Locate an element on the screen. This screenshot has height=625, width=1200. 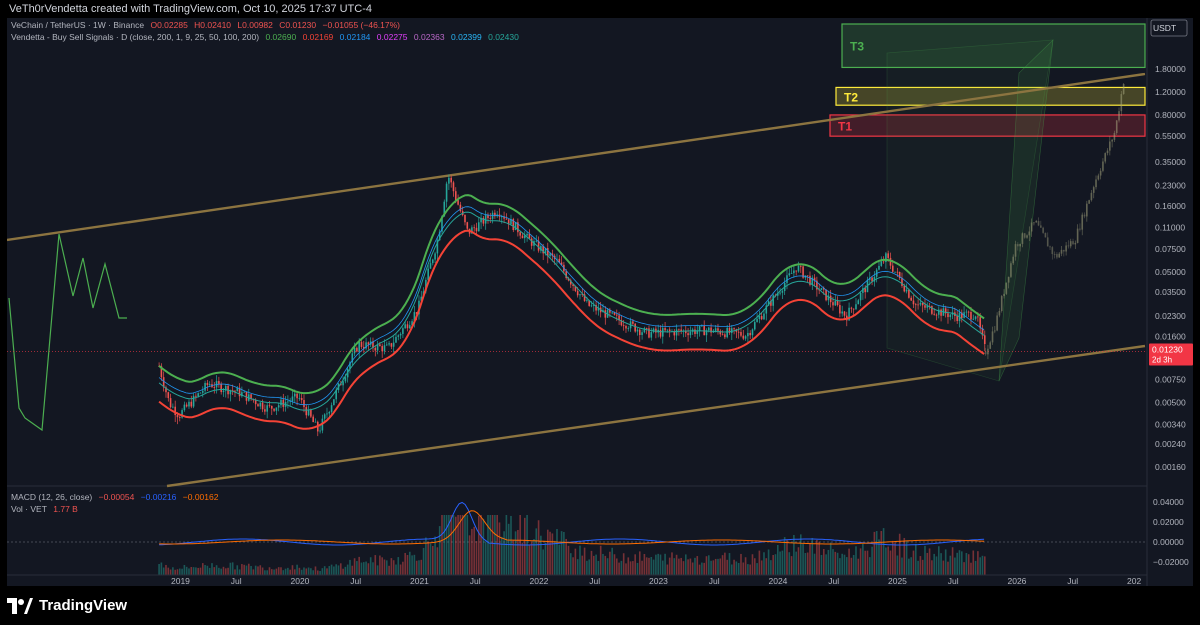
tradingview-logo: TradingView is located at coordinates (67, 605).